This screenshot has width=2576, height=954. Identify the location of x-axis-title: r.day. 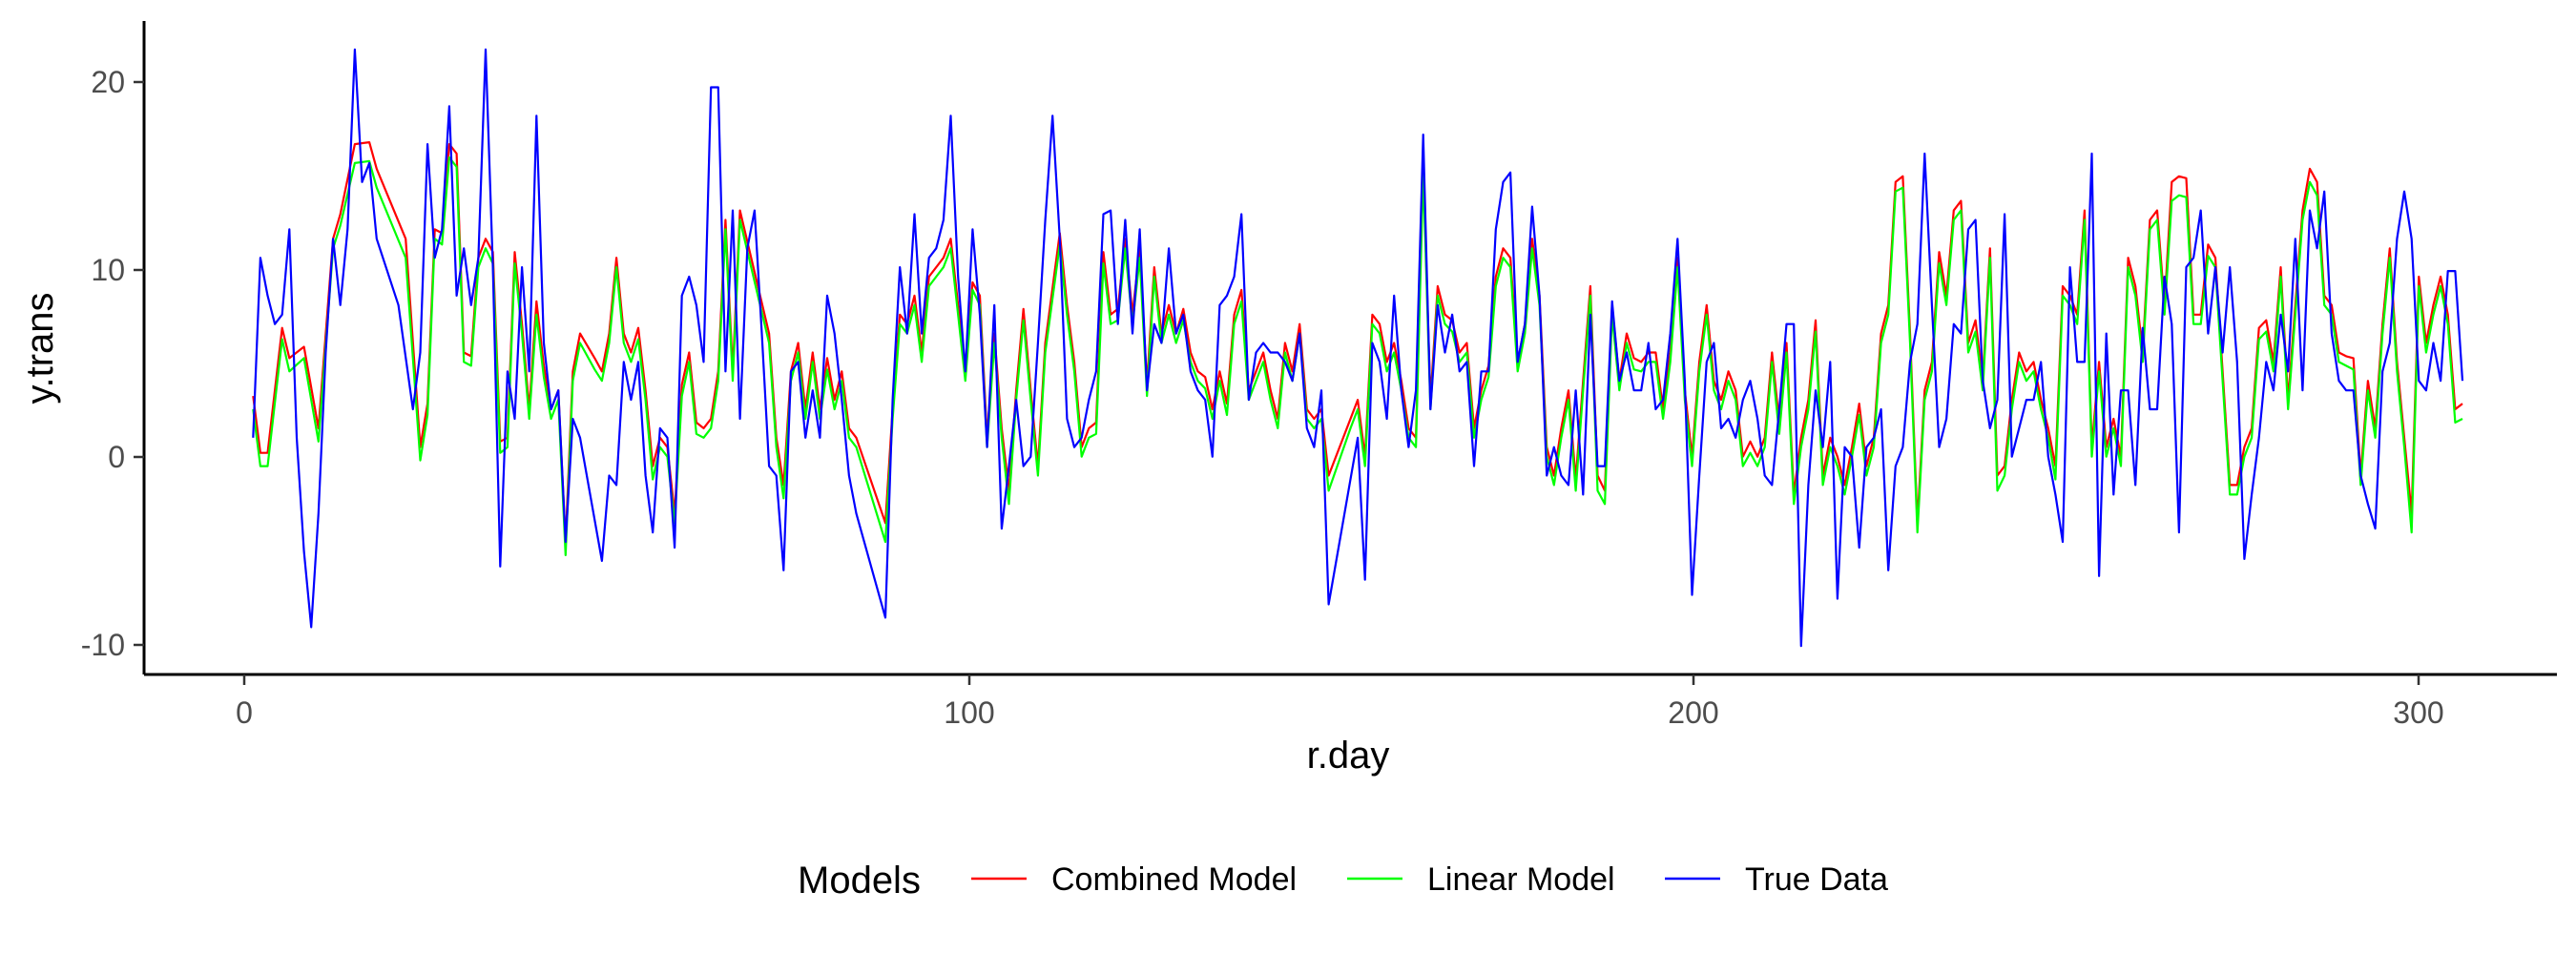
(1348, 756).